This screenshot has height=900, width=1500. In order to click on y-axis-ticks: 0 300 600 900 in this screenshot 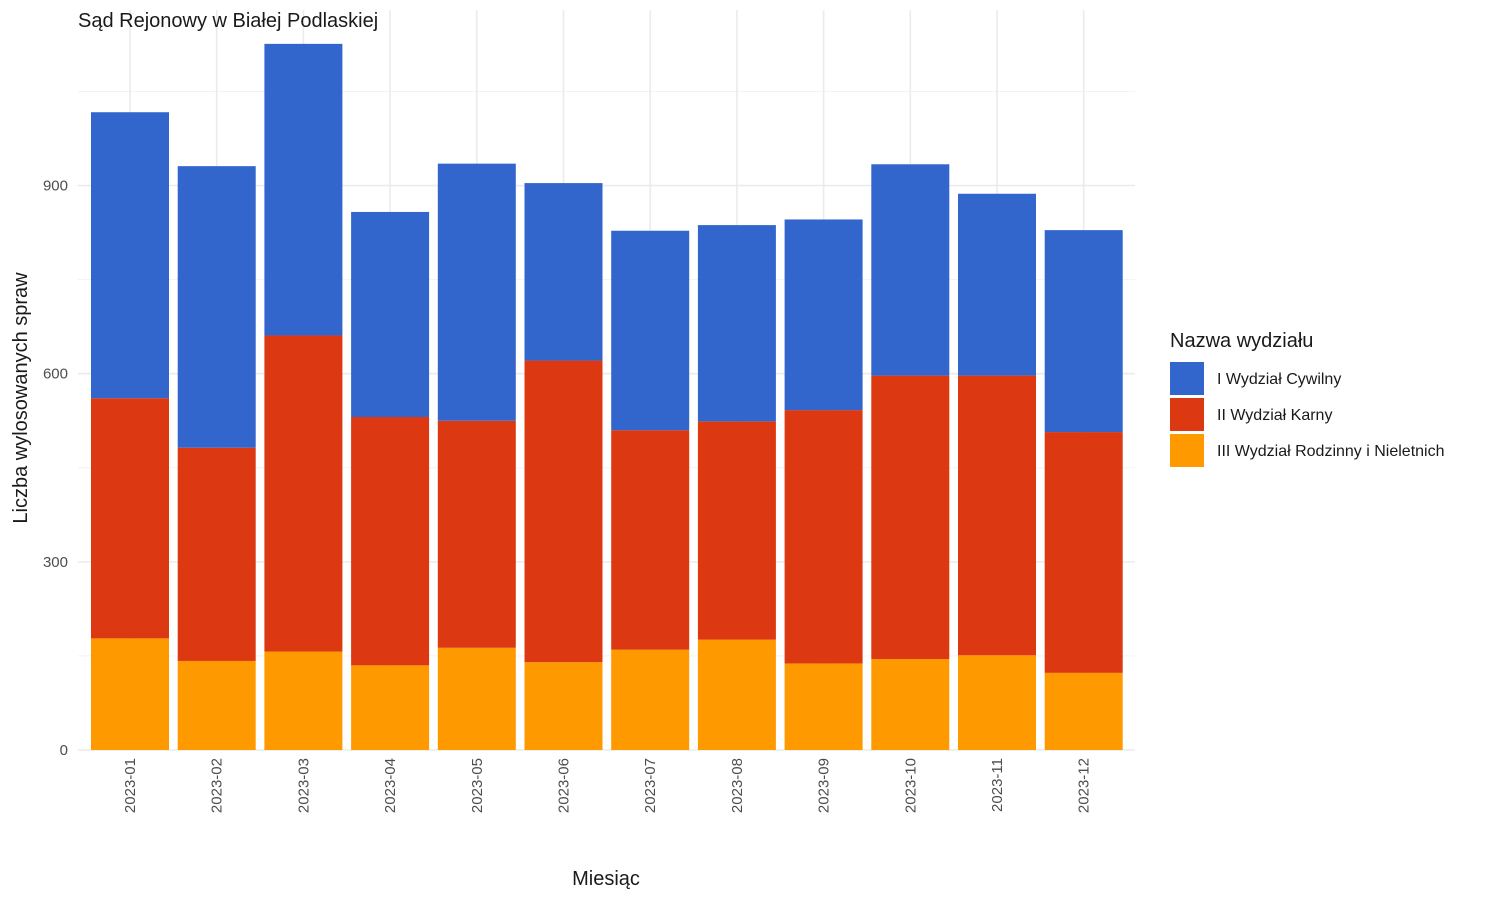, I will do `click(55, 468)`.